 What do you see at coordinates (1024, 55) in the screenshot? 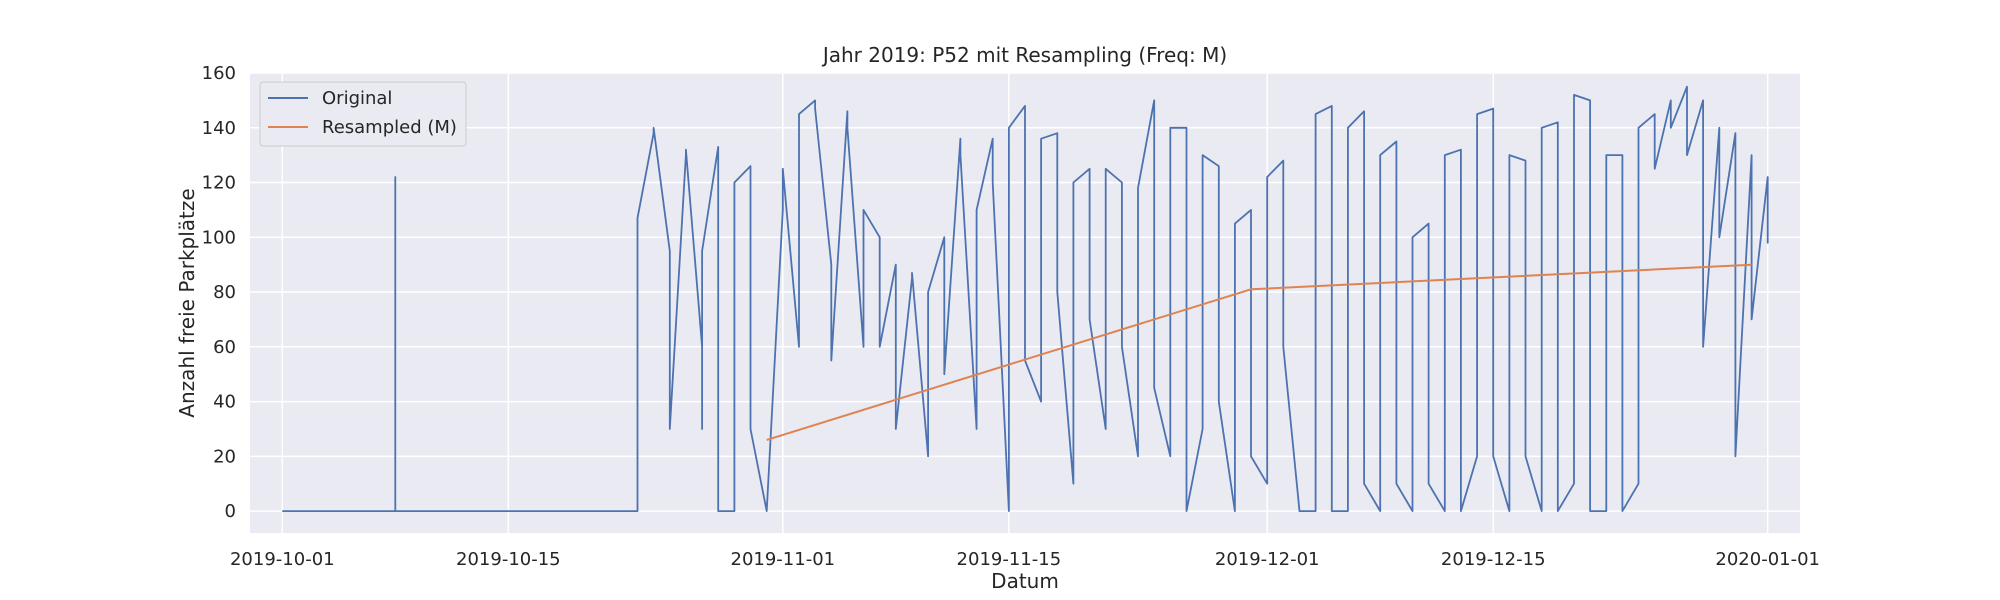
I see `chart-title: Jahr 2019: P52 mit Resampling (Freq: M)` at bounding box center [1024, 55].